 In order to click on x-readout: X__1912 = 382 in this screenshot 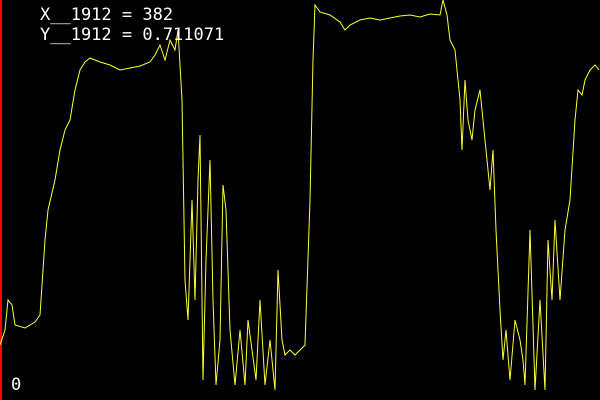, I will do `click(106, 15)`.